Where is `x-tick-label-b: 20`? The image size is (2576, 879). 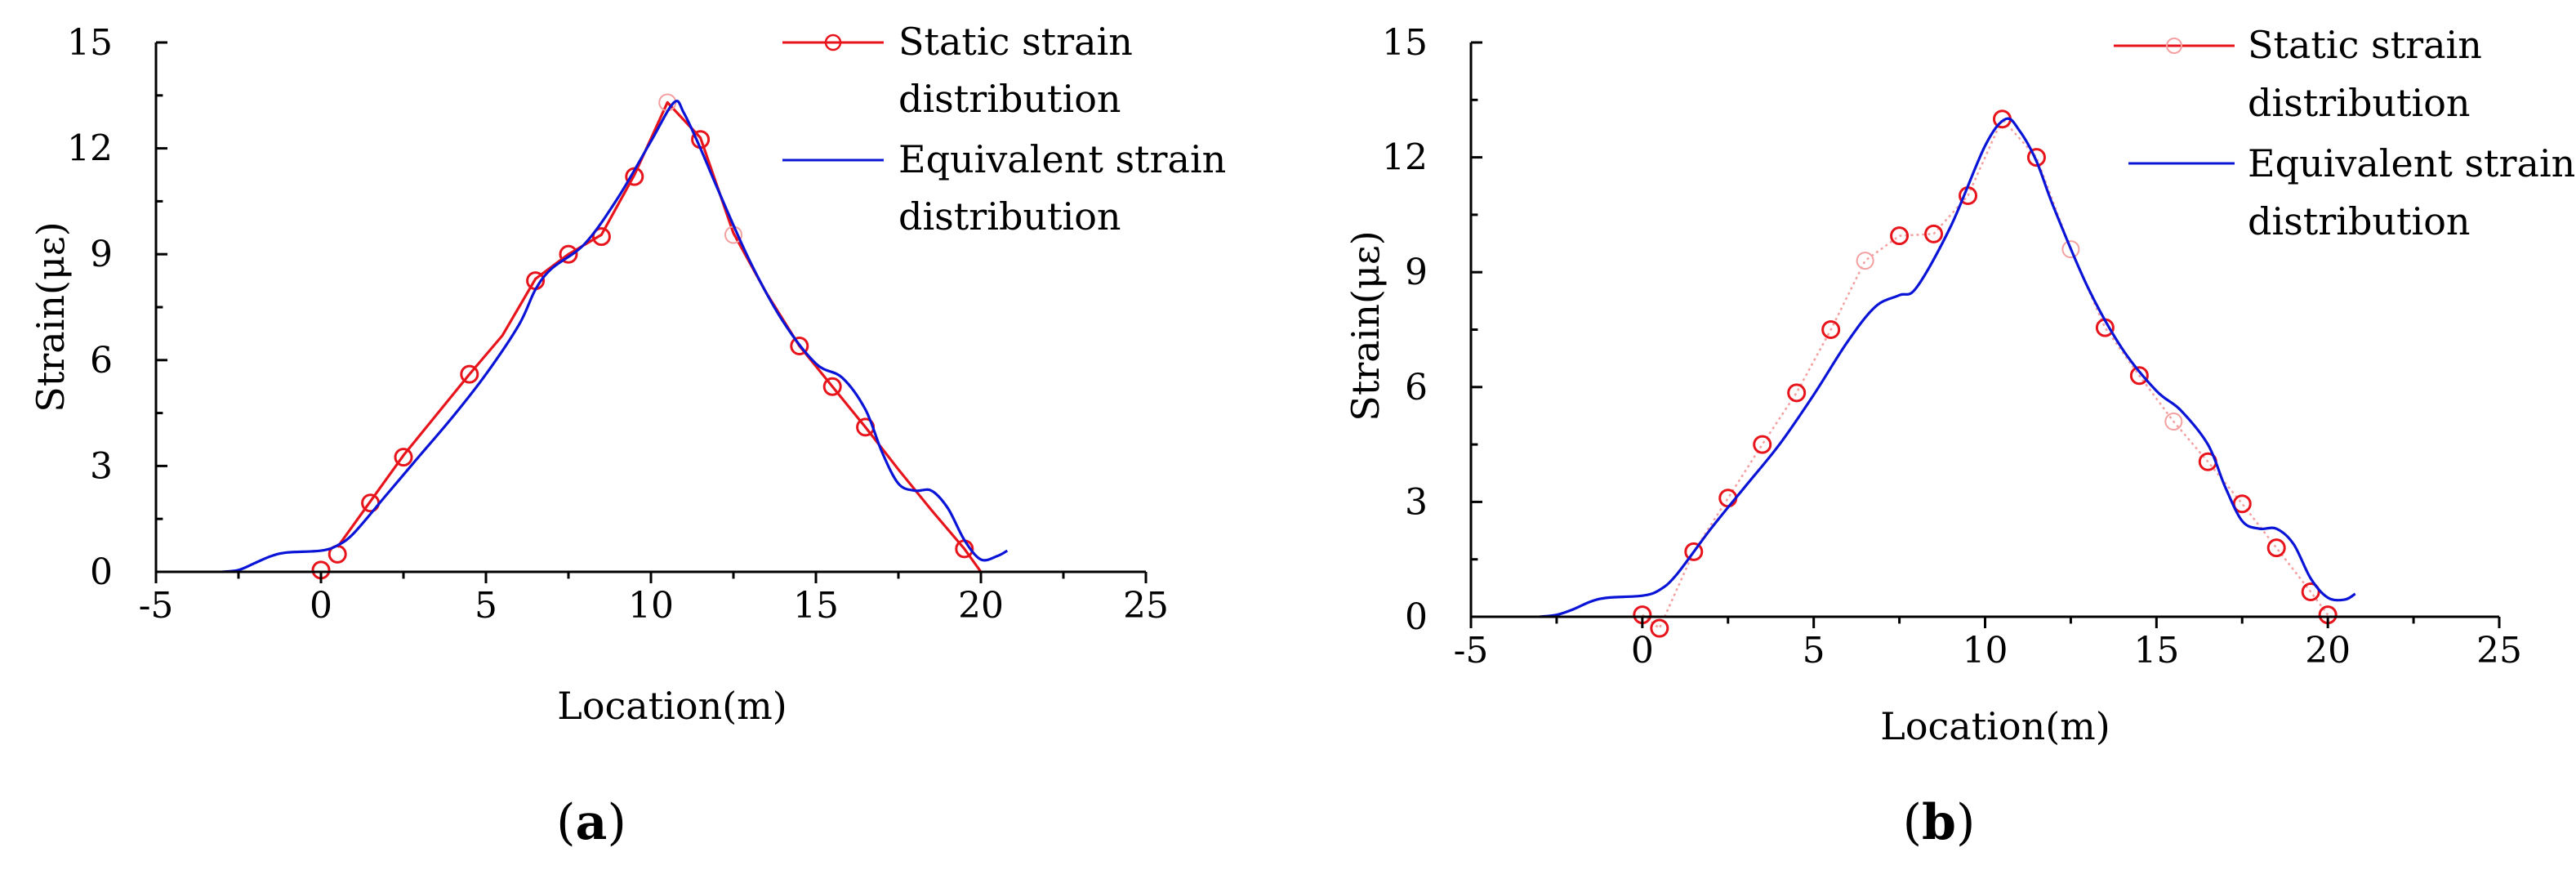 x-tick-label-b: 20 is located at coordinates (2328, 651).